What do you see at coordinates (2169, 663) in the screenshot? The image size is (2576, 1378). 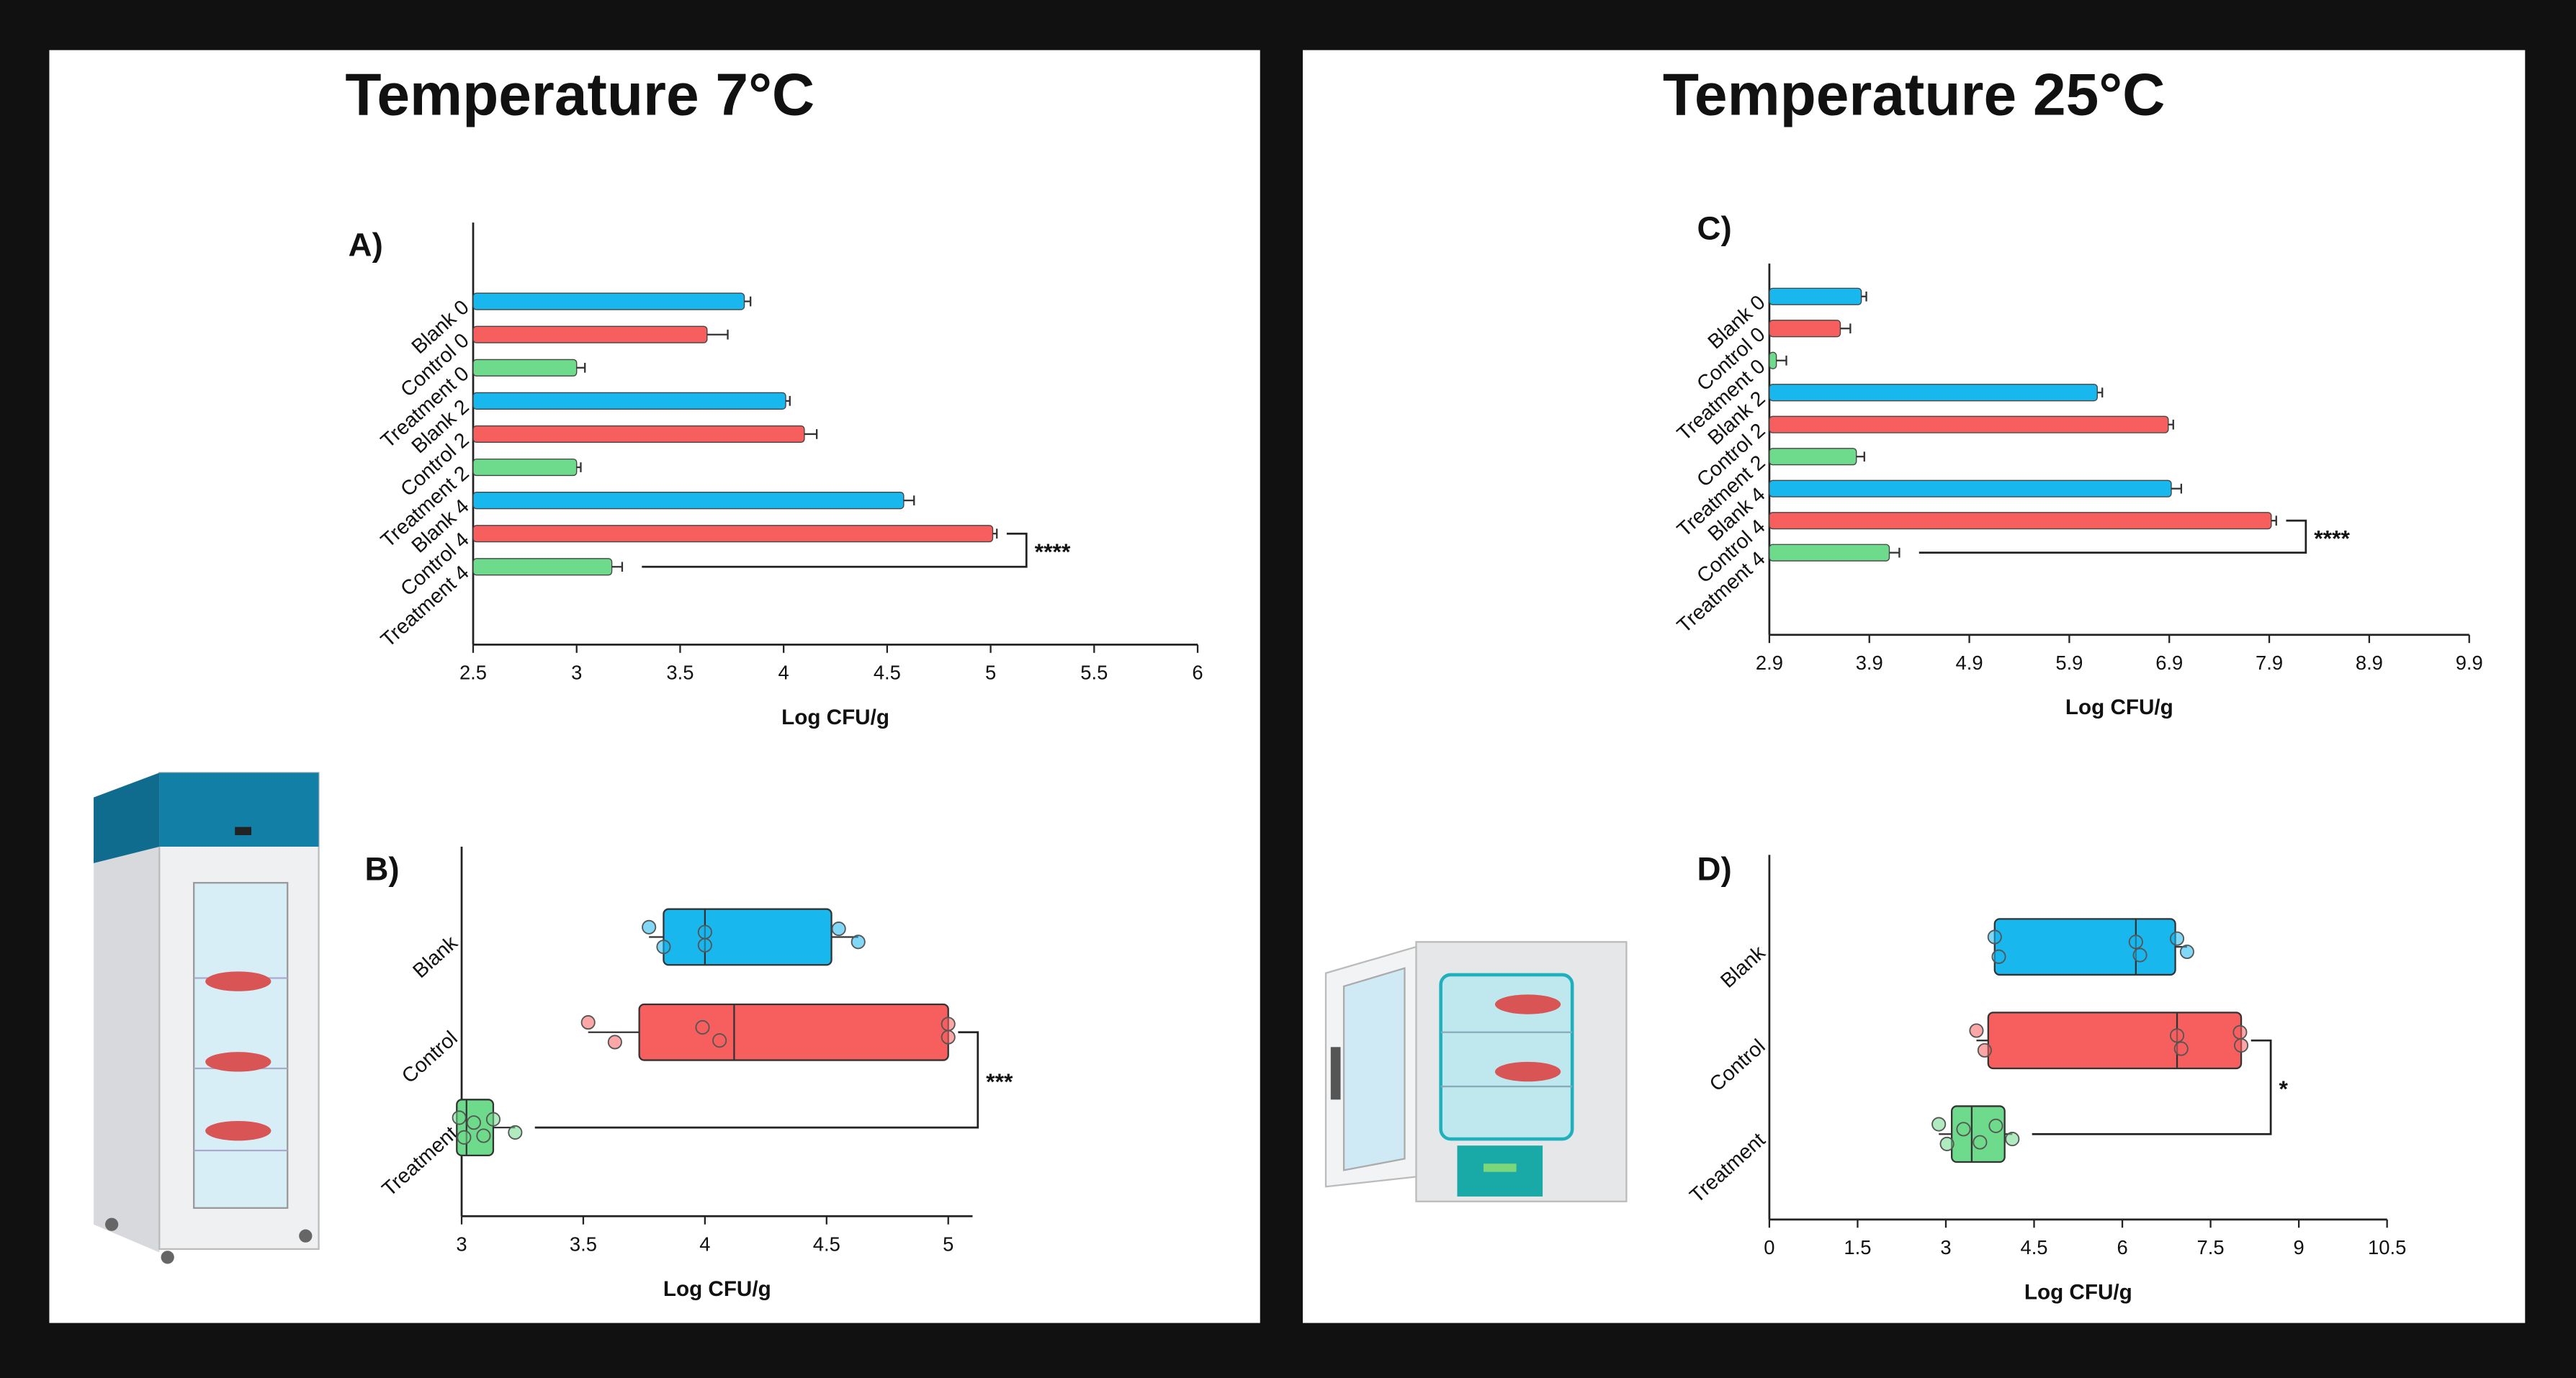 I see `x-tick-label: 6.9` at bounding box center [2169, 663].